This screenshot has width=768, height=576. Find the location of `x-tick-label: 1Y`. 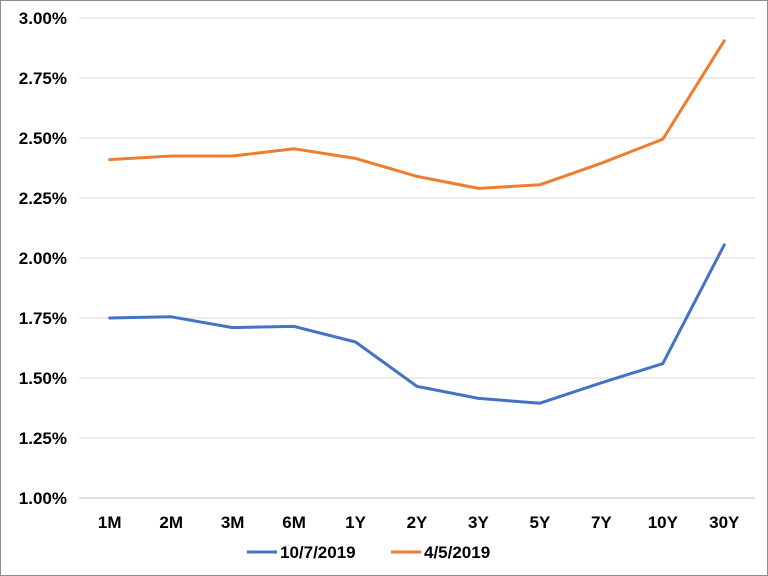

x-tick-label: 1Y is located at coordinates (355, 522).